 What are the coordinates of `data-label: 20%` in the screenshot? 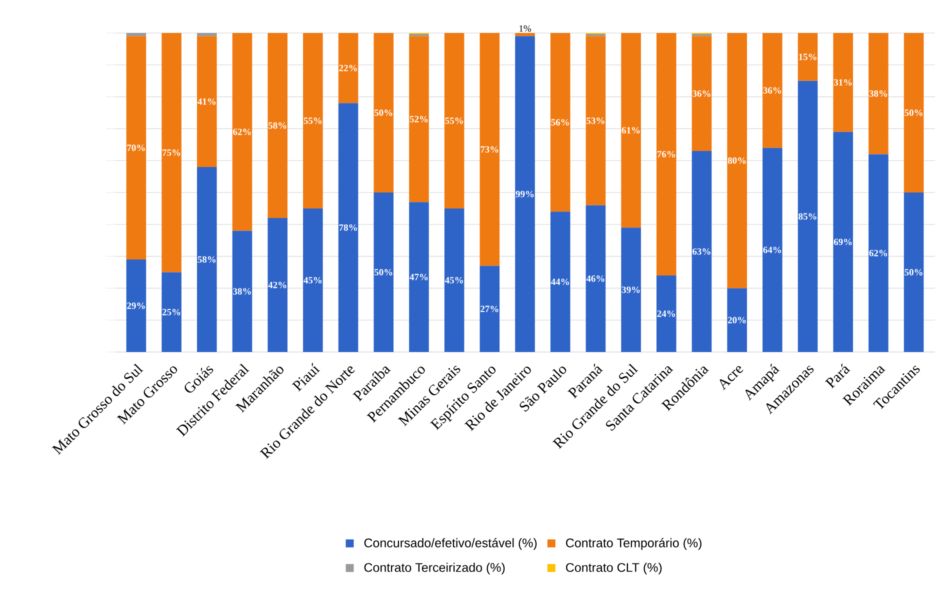 It's located at (737, 320).